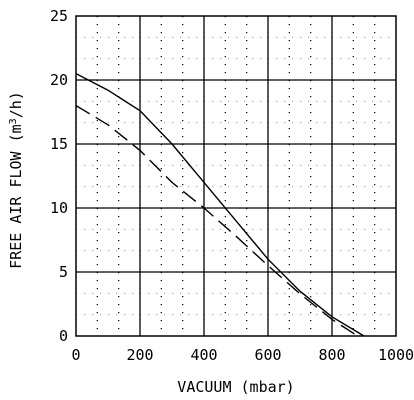  I want to click on x-tick-label: 600, so click(267, 355).